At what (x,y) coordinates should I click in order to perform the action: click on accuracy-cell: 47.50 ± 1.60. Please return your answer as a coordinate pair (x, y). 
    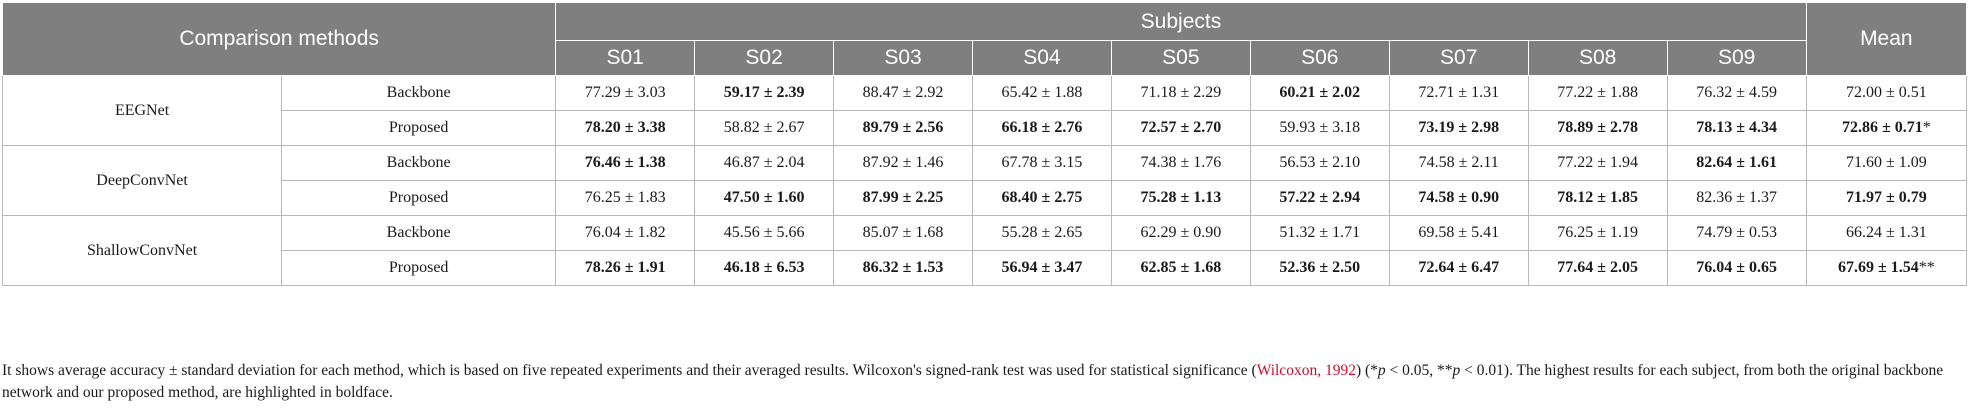
    Looking at the image, I should click on (764, 198).